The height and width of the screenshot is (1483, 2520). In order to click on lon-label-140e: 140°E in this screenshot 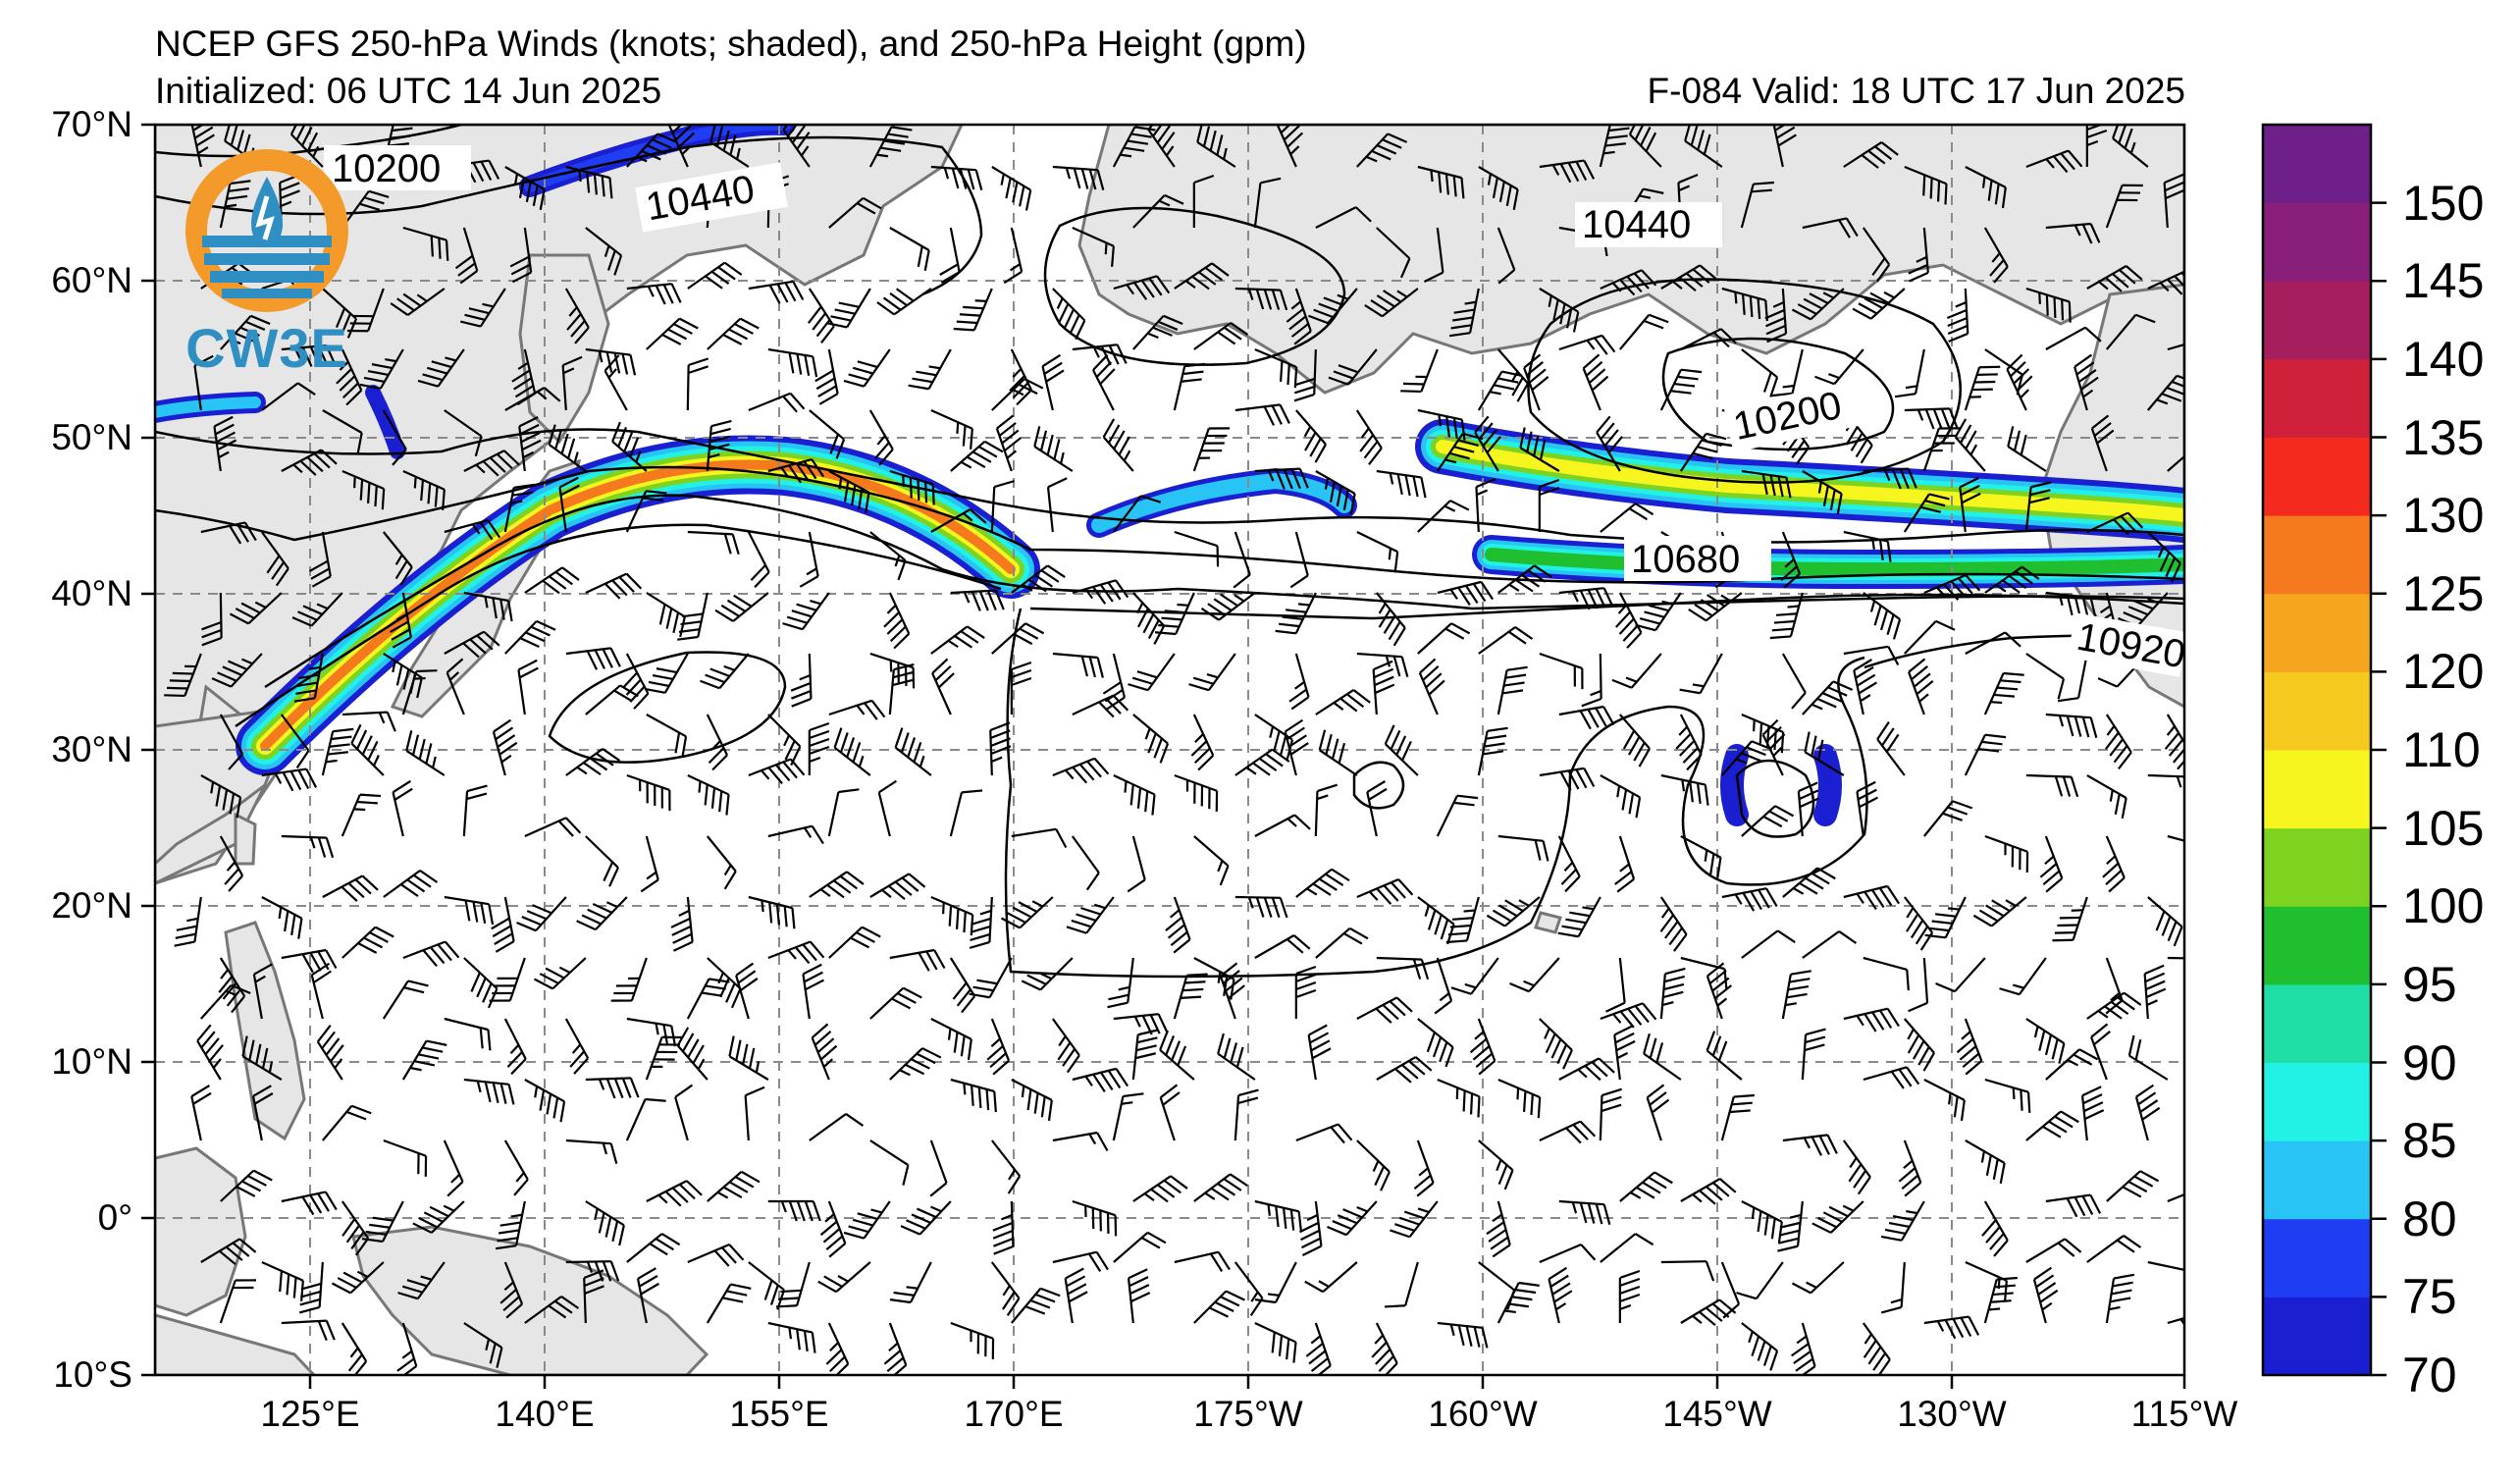, I will do `click(545, 1414)`.